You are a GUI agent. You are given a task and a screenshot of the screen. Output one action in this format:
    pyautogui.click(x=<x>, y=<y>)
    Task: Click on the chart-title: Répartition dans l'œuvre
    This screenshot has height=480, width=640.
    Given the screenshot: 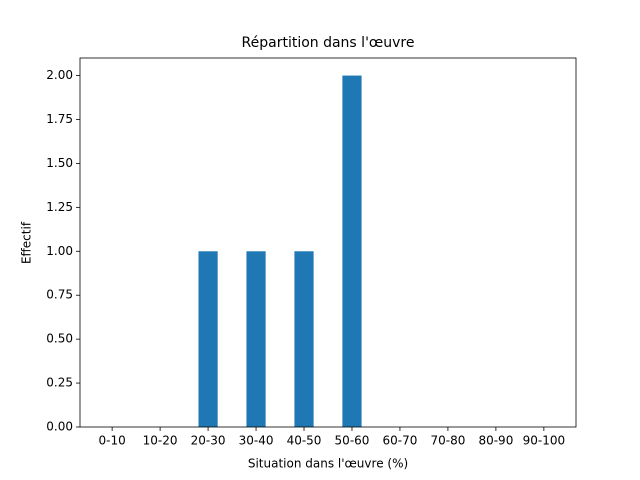 What is the action you would take?
    pyautogui.click(x=328, y=43)
    